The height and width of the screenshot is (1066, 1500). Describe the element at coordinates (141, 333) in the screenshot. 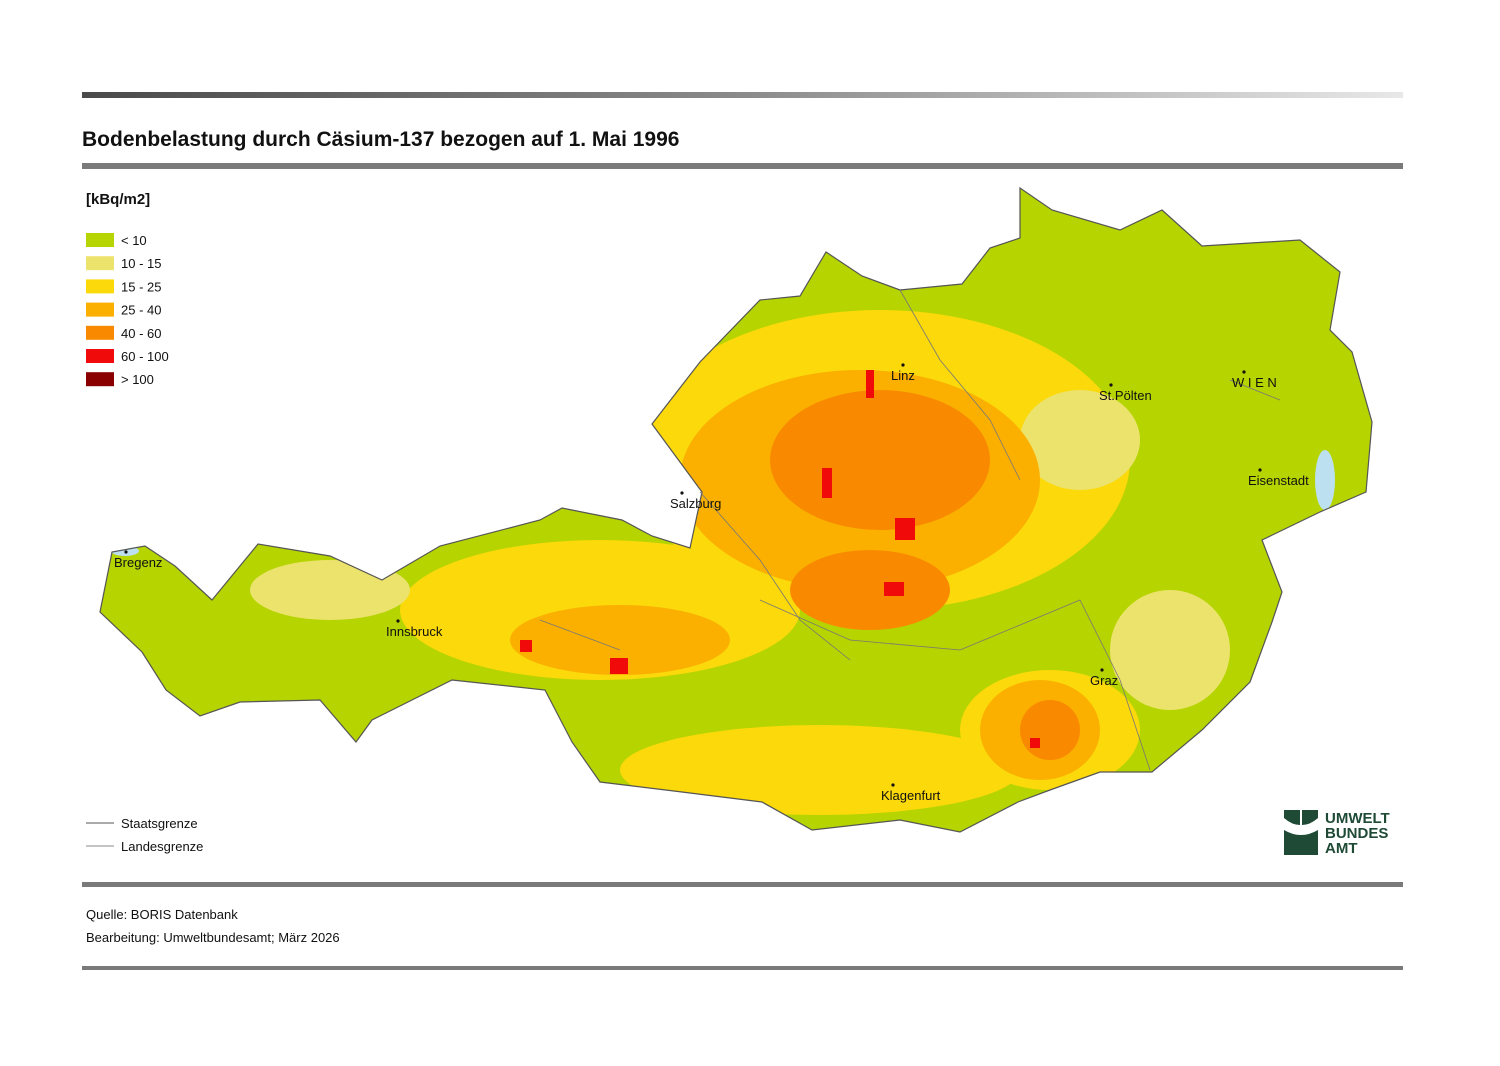

I see `legend-label: 40 - 60` at that location.